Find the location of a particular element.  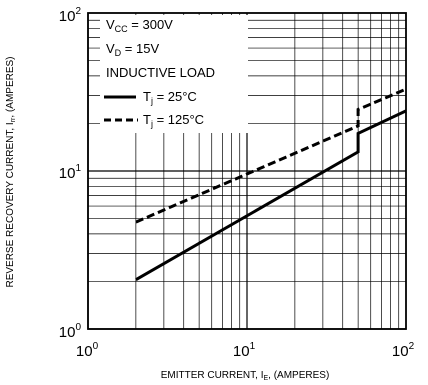

legend-background is located at coordinates (174, 74).